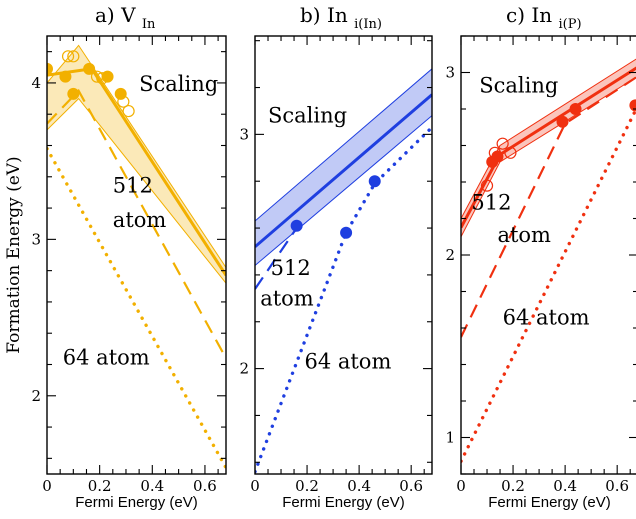 The width and height of the screenshot is (636, 519). I want to click on panel-3-annotation-1: Scaling, so click(518, 86).